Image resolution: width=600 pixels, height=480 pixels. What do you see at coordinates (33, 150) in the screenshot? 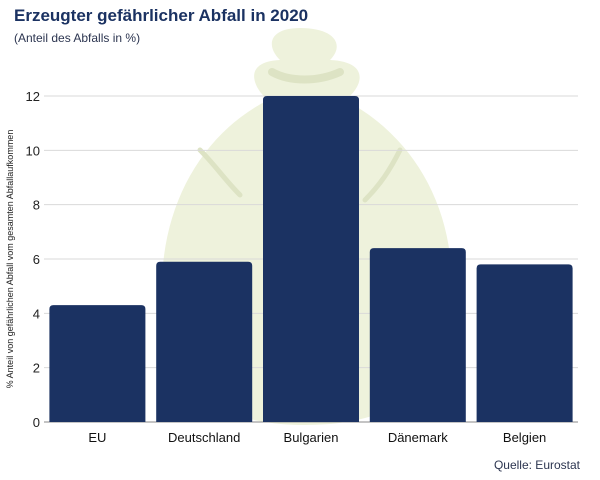
I see `y-tick-label: 10` at bounding box center [33, 150].